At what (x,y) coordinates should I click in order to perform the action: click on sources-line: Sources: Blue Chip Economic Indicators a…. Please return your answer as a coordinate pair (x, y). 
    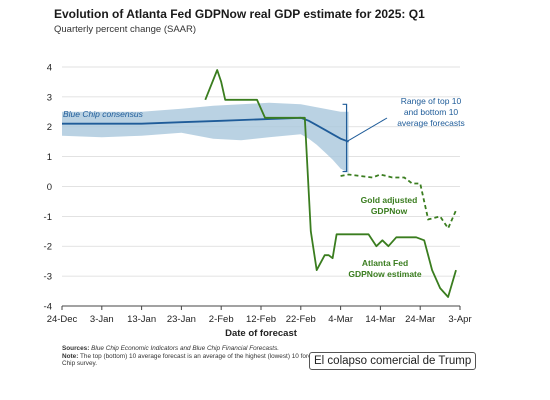
    Looking at the image, I should click on (212, 349).